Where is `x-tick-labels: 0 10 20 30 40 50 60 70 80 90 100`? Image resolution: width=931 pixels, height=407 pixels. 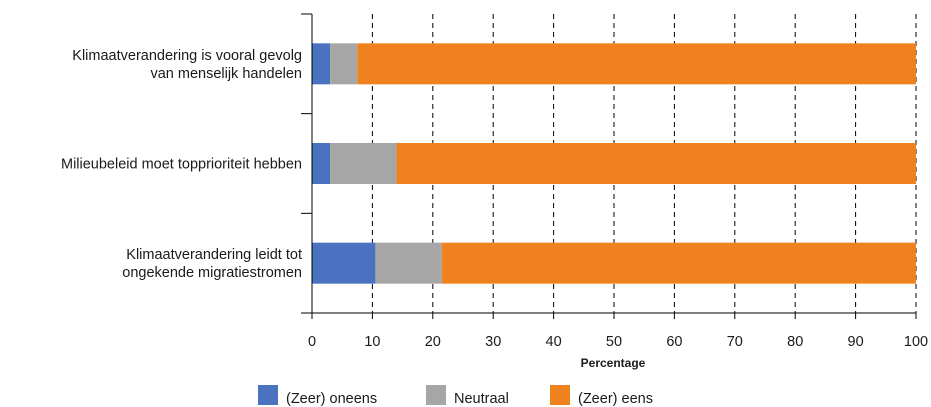
x-tick-labels: 0 10 20 30 40 50 60 70 80 90 100 is located at coordinates (618, 342).